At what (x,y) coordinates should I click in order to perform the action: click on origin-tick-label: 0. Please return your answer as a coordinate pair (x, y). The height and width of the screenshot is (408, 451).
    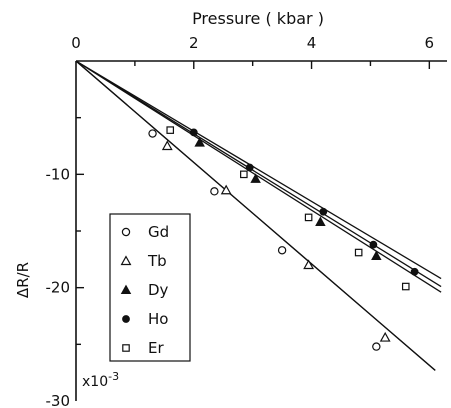
    Looking at the image, I should click on (76, 43).